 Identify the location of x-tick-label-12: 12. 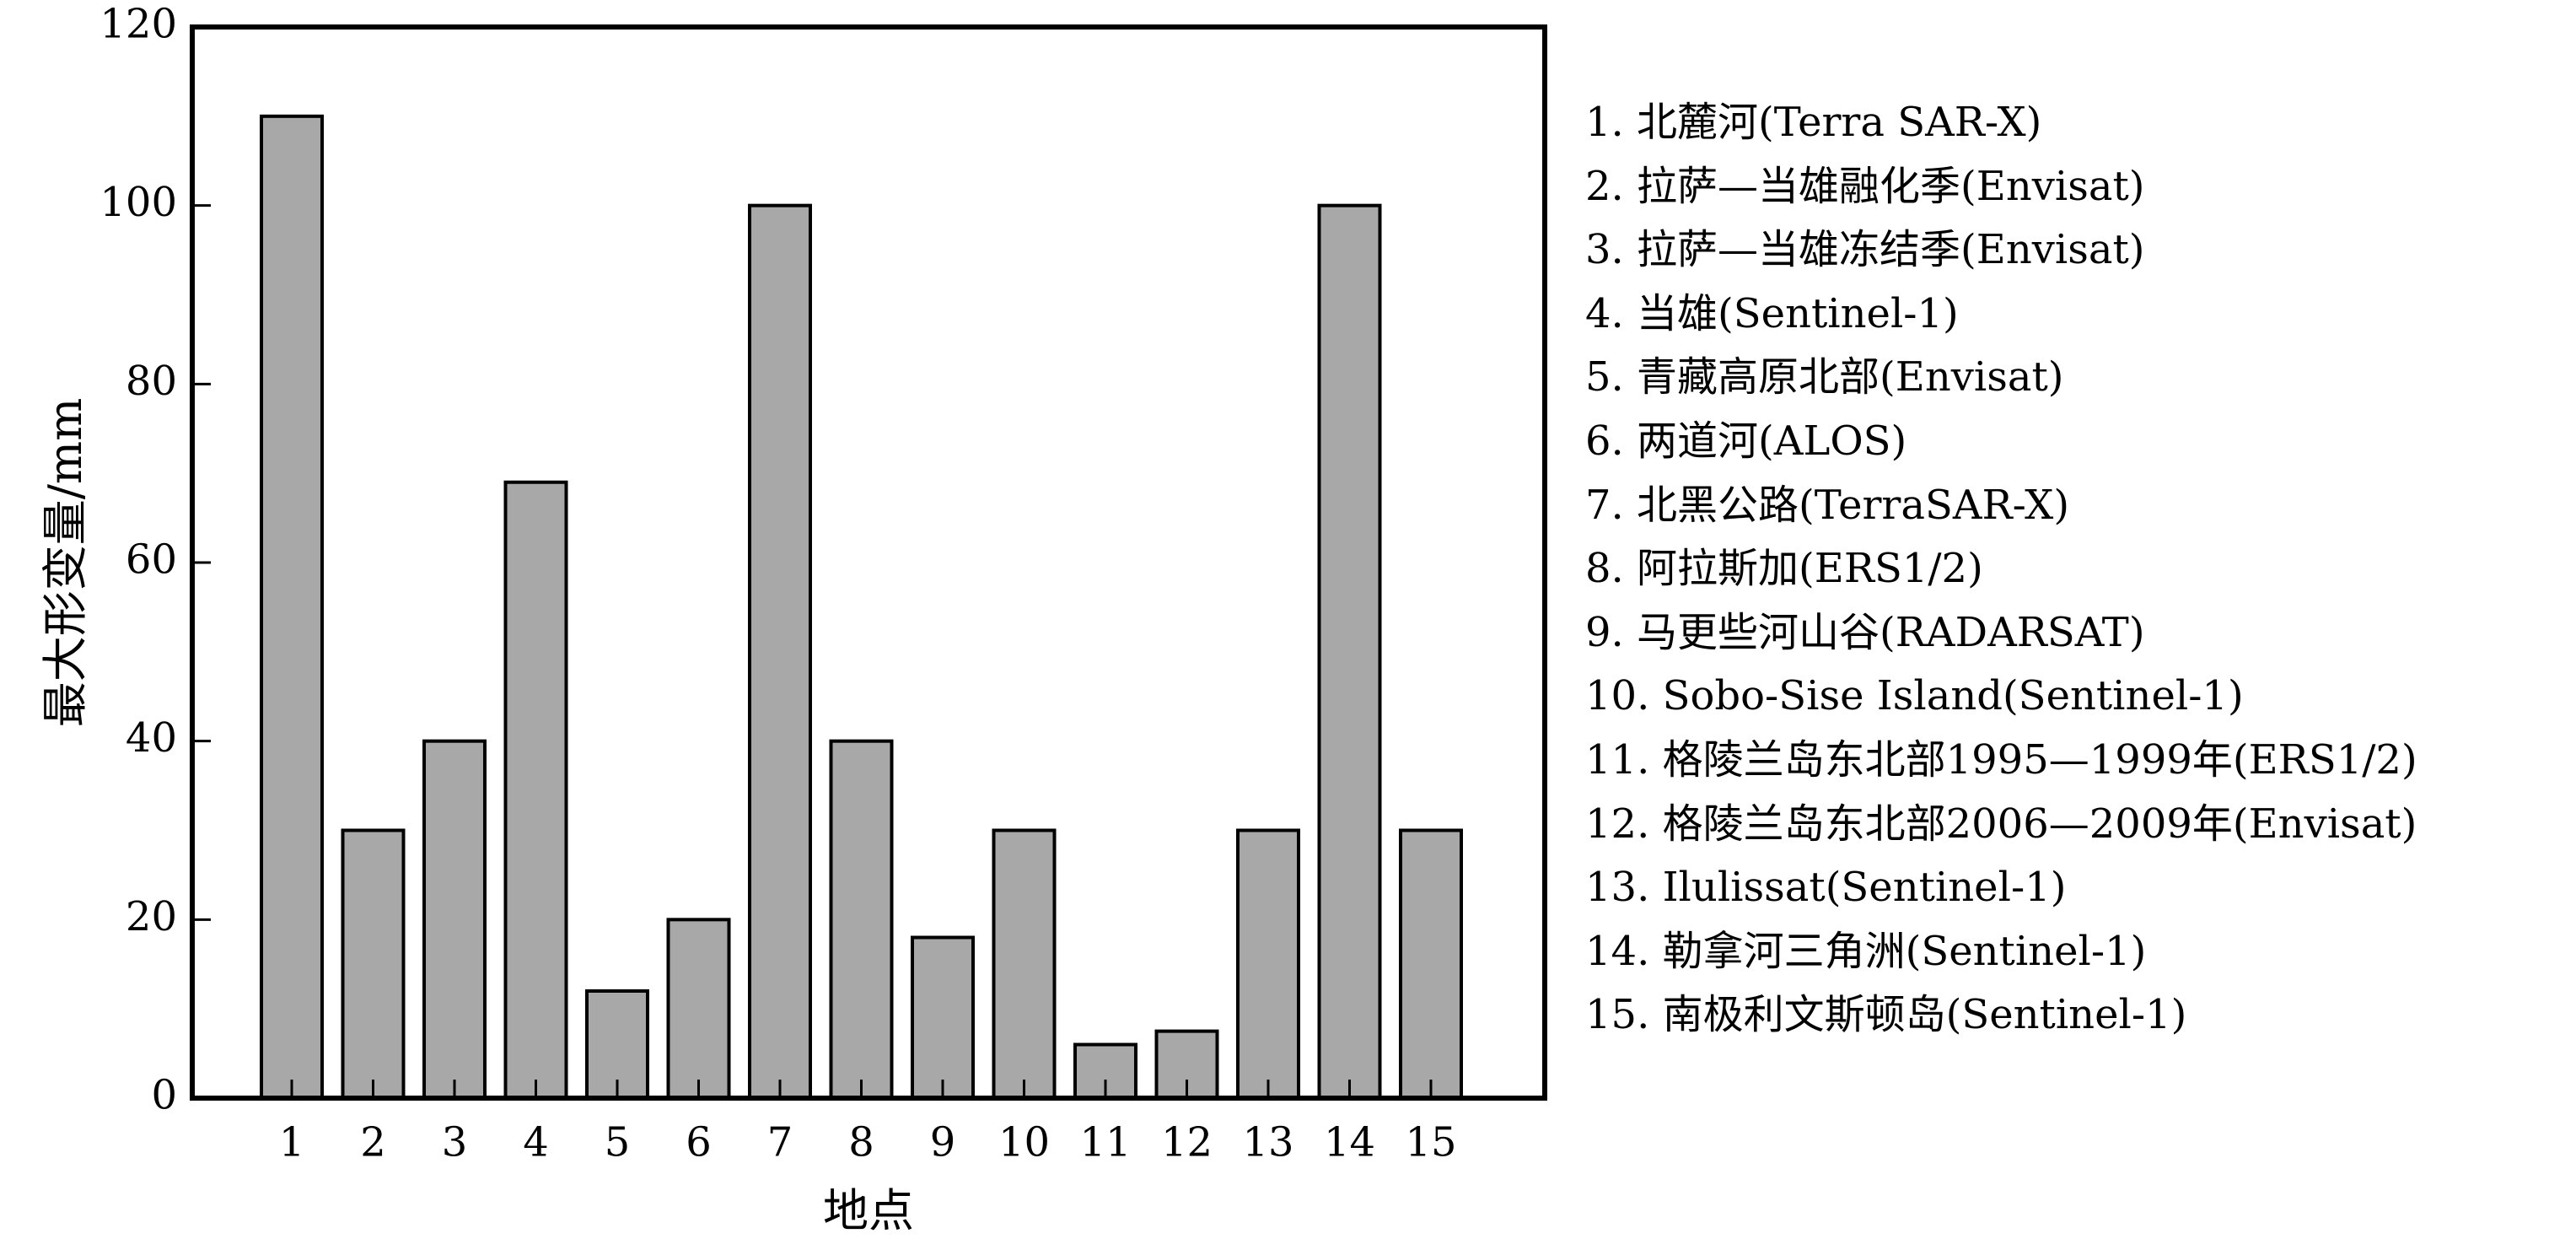
(1187, 1142).